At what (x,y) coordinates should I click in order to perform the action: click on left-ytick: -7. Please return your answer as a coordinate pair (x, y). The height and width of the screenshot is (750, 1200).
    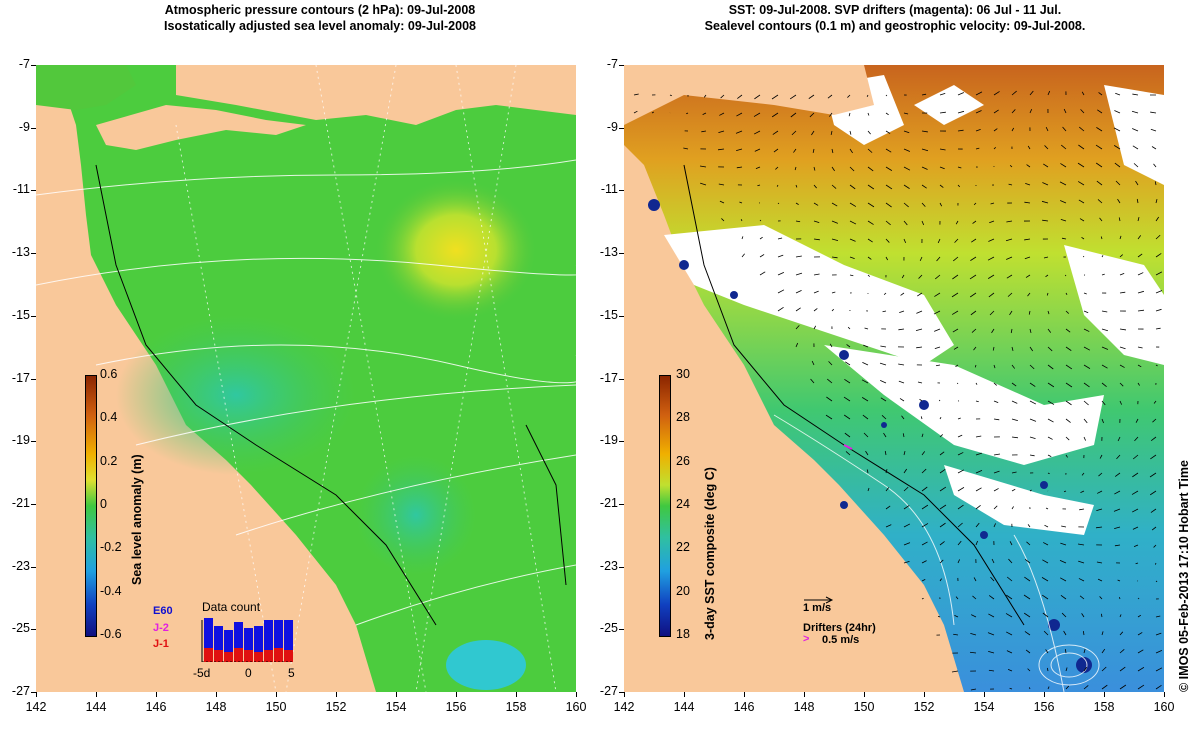
    Looking at the image, I should click on (24, 64).